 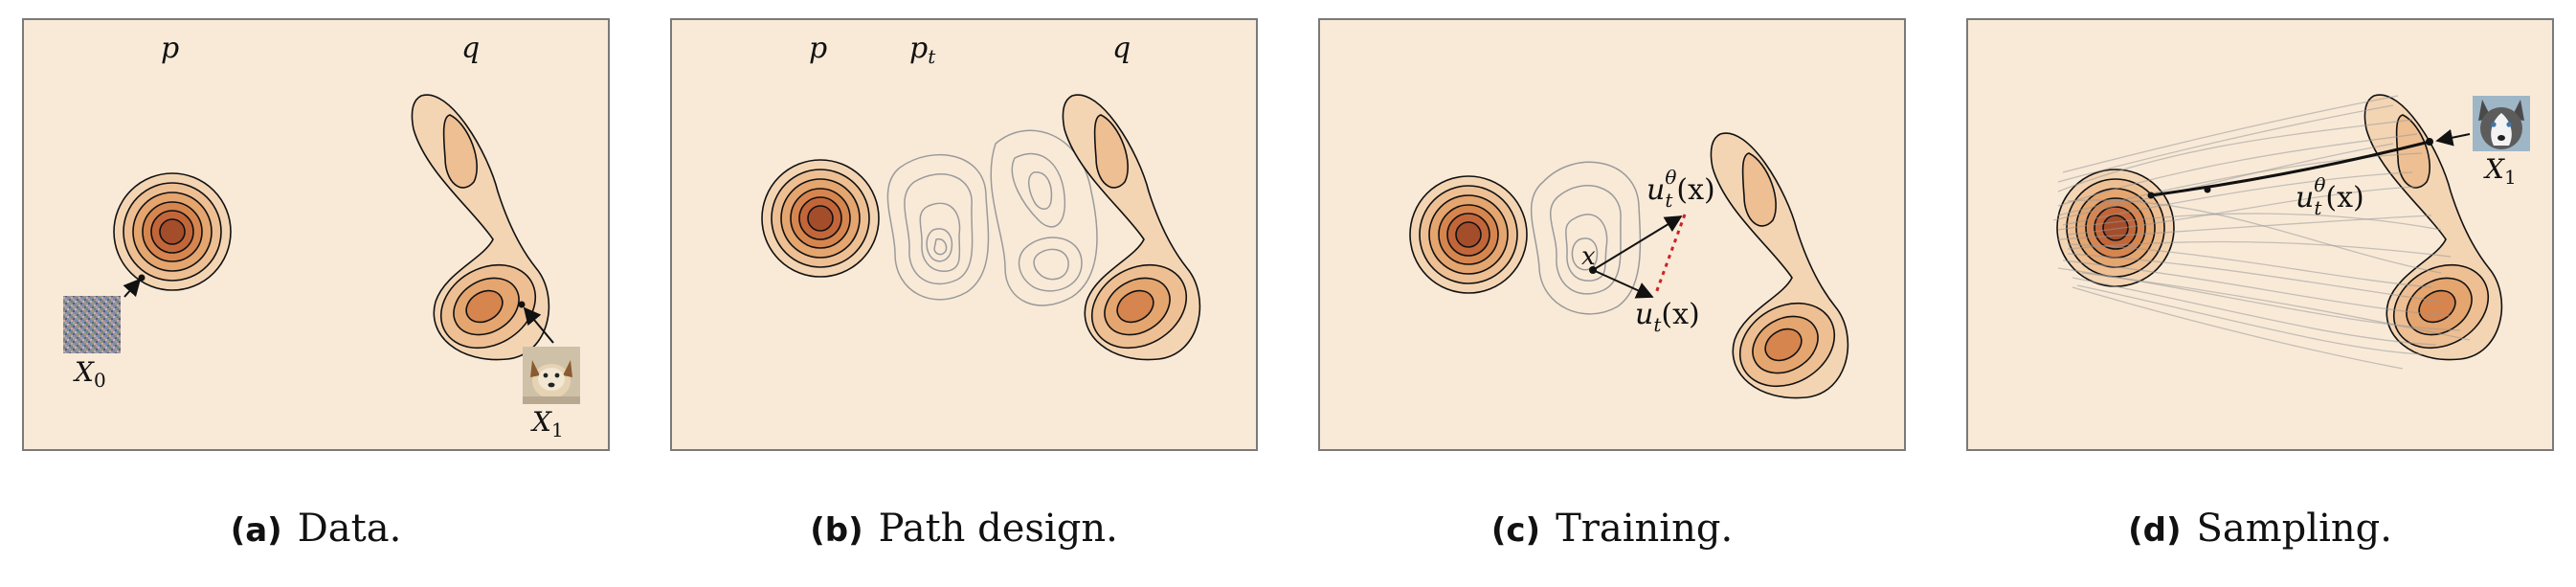 What do you see at coordinates (1668, 317) in the screenshot?
I see `label-u: ut(x)` at bounding box center [1668, 317].